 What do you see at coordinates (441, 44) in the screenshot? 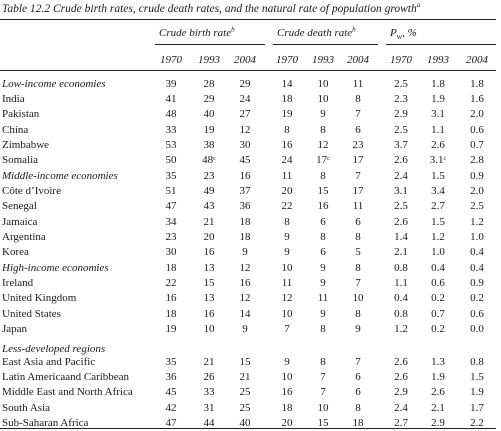
I see `growth-group-rule` at bounding box center [441, 44].